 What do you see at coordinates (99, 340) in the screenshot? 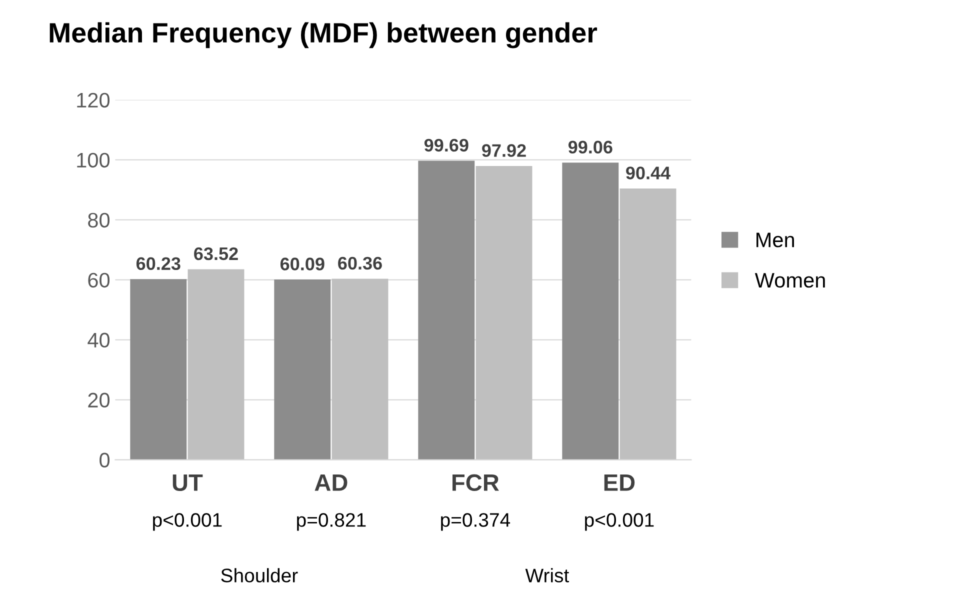
I see `y-tick-label: 40` at bounding box center [99, 340].